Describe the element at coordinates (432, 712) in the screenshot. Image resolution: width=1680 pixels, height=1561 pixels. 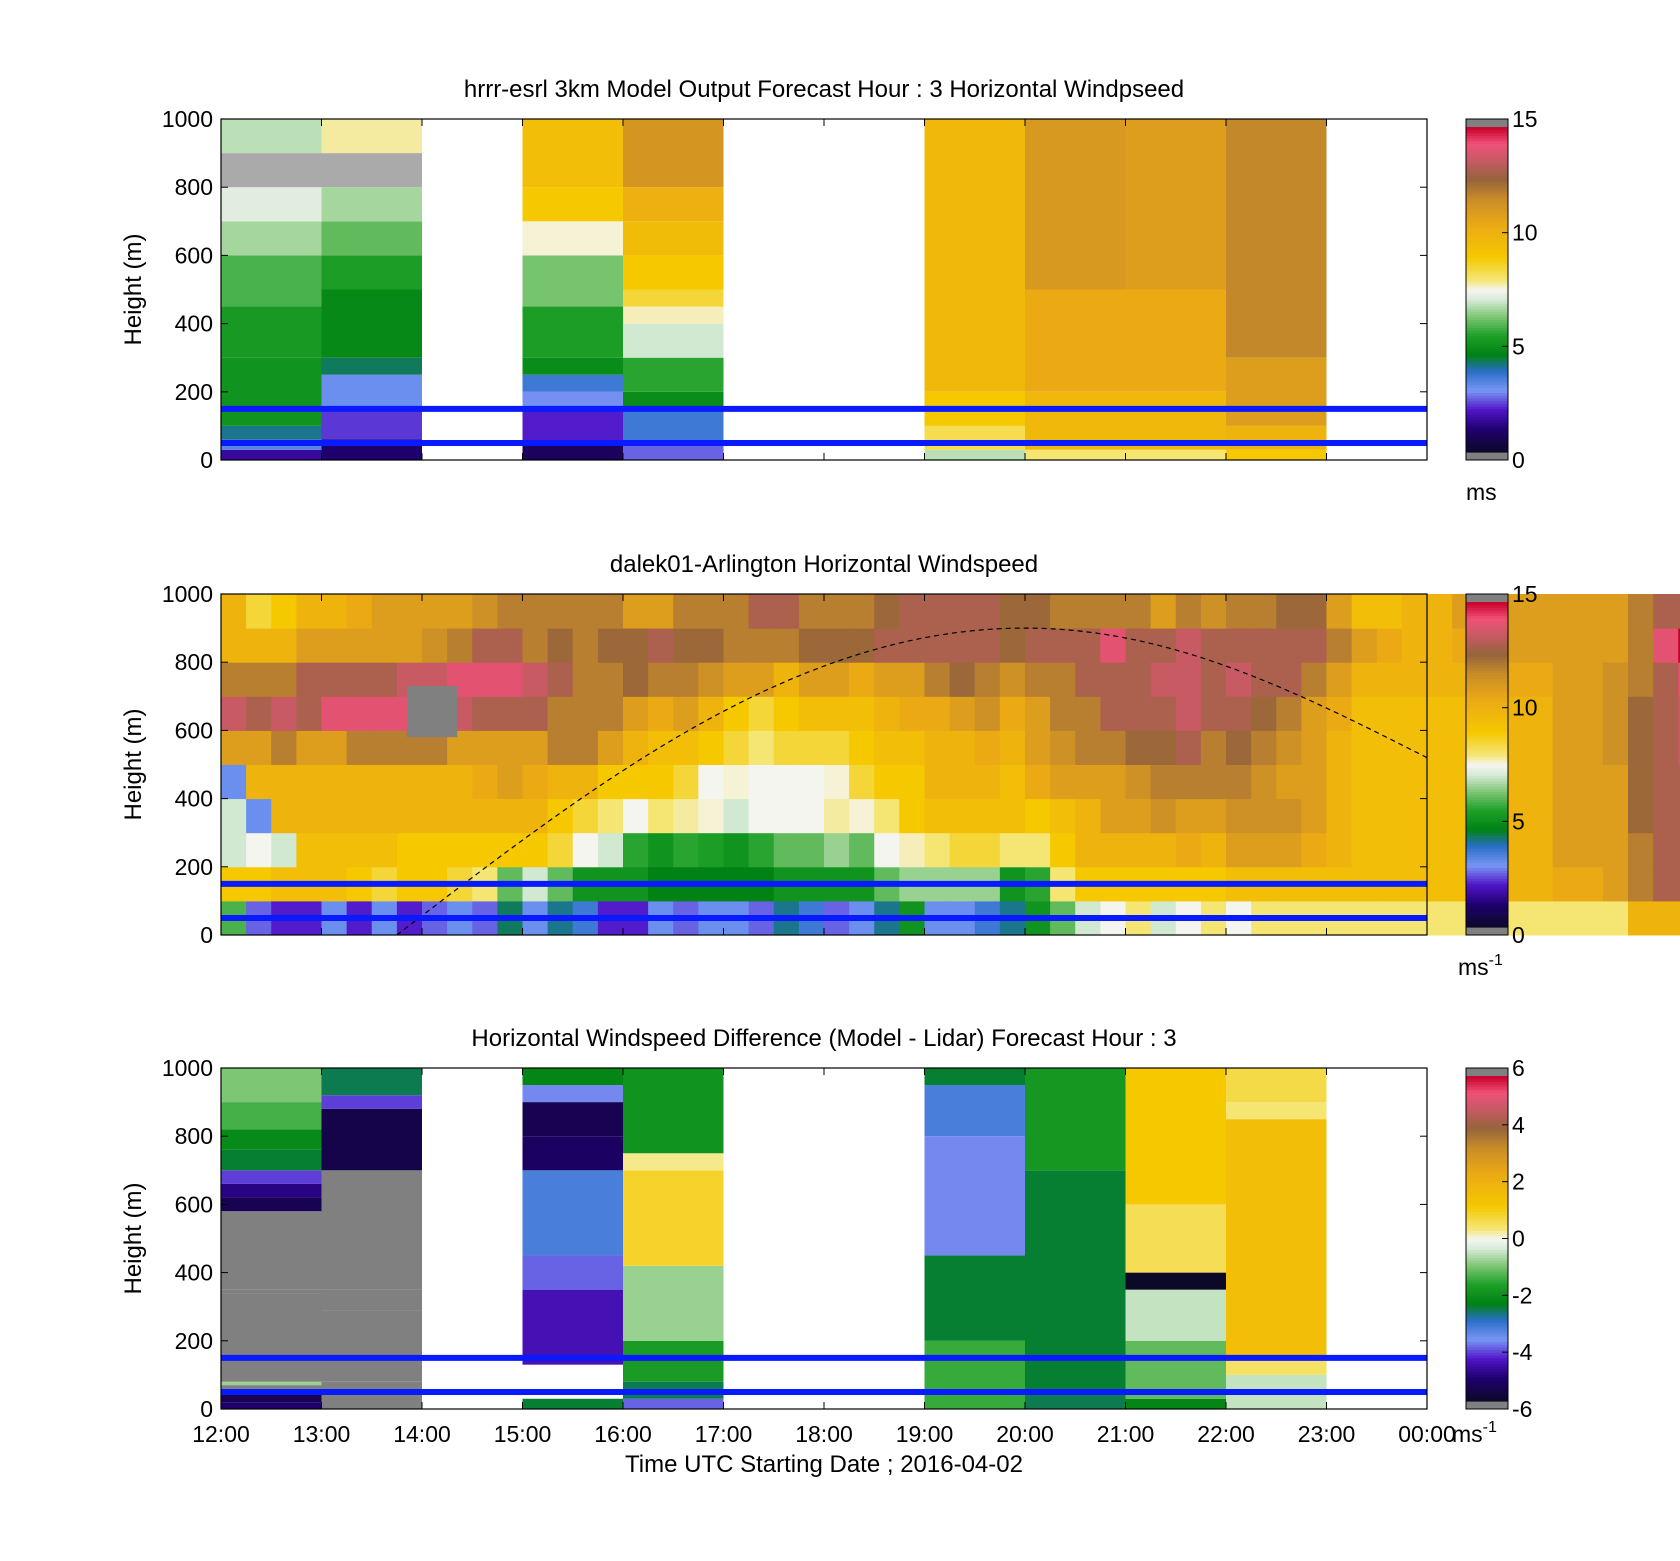
I see `missing-data-patch` at that location.